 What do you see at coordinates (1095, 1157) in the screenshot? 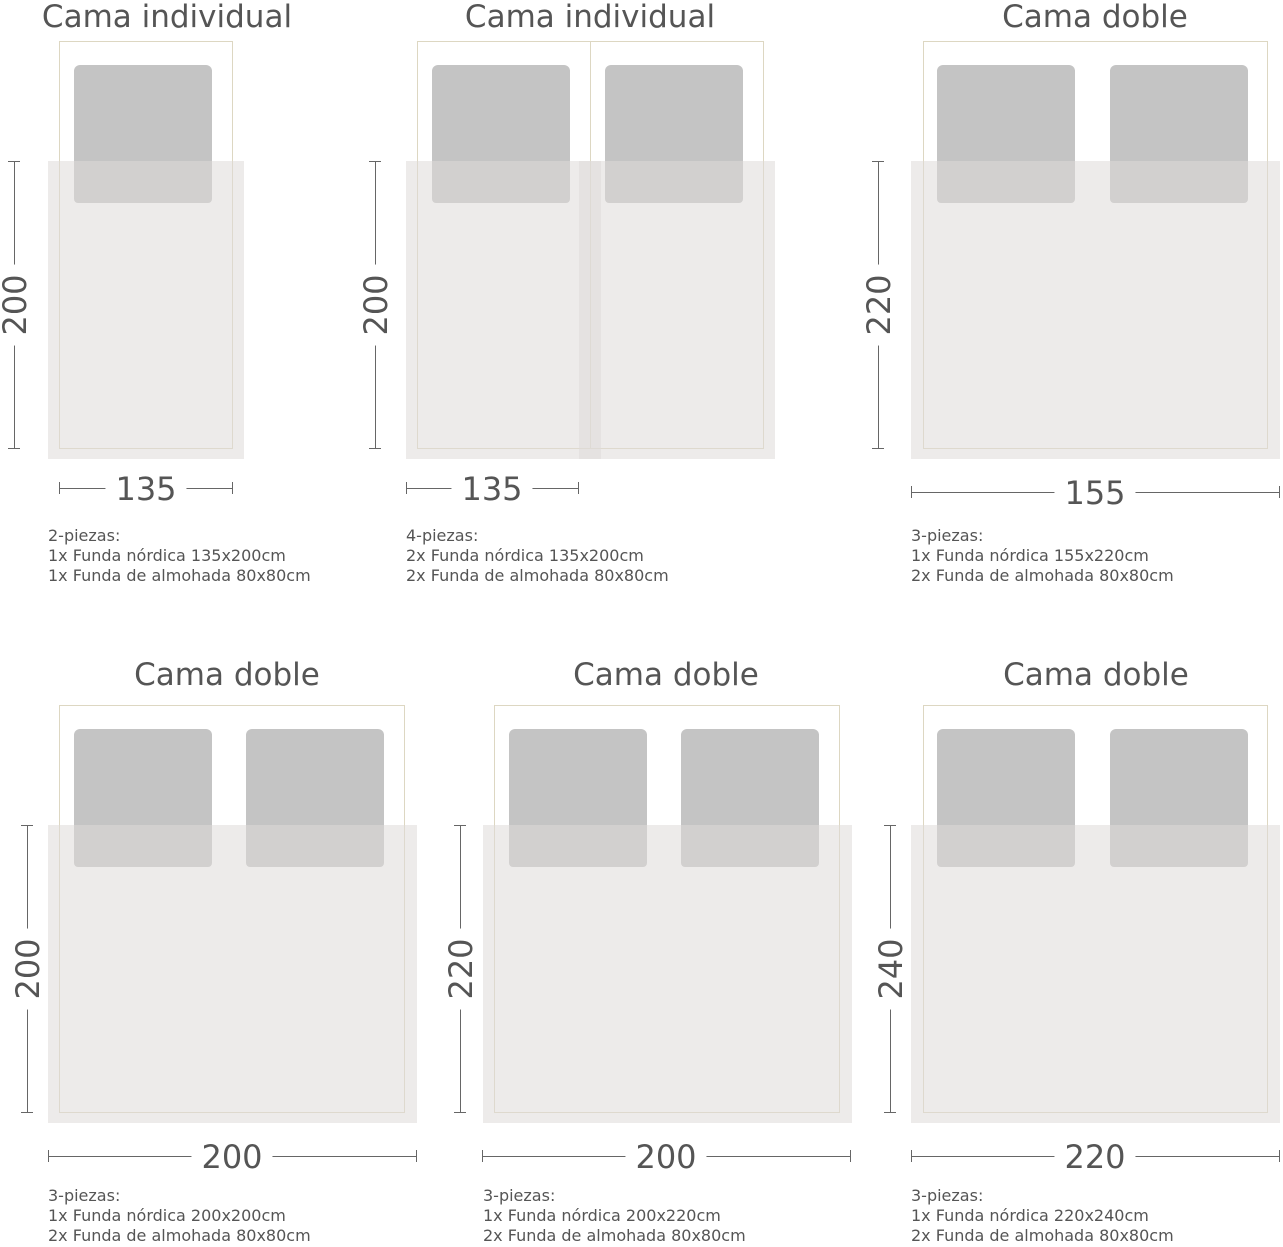
I see `width-label: 220` at bounding box center [1095, 1157].